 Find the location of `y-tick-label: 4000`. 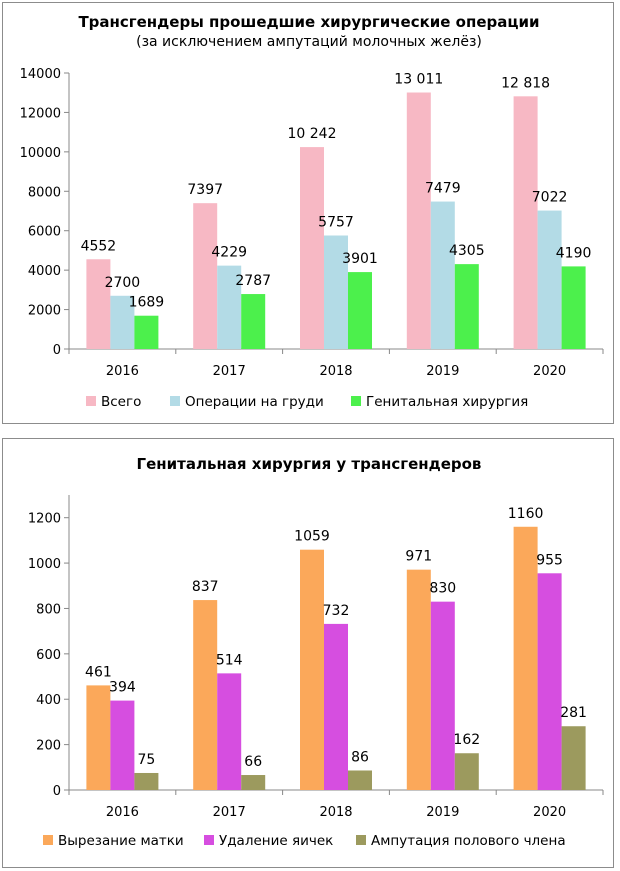

y-tick-label: 4000 is located at coordinates (44, 271).